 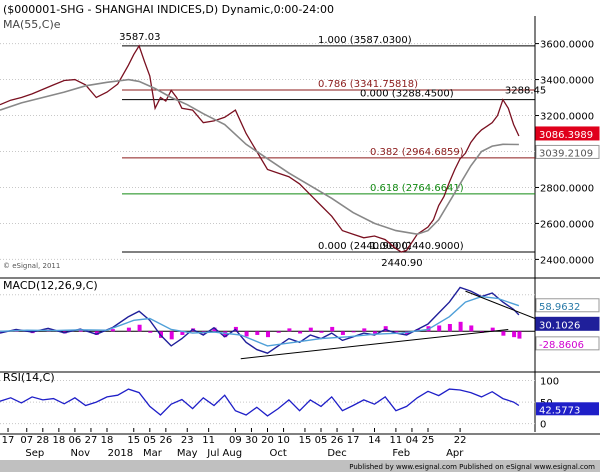 I want to click on rsi-tick-label: 0, so click(x=543, y=425).